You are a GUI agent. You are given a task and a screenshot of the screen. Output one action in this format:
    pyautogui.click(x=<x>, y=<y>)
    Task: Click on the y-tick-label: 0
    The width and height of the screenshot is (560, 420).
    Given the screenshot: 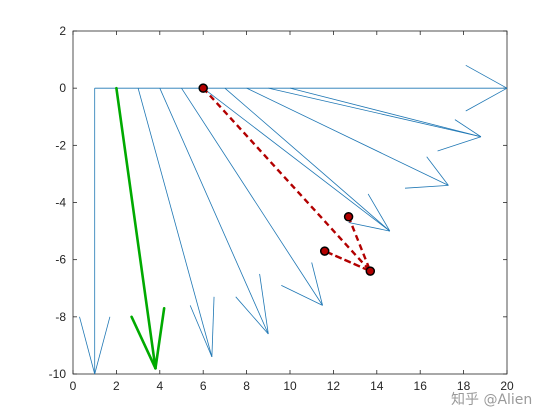 What is the action you would take?
    pyautogui.click(x=62, y=88)
    